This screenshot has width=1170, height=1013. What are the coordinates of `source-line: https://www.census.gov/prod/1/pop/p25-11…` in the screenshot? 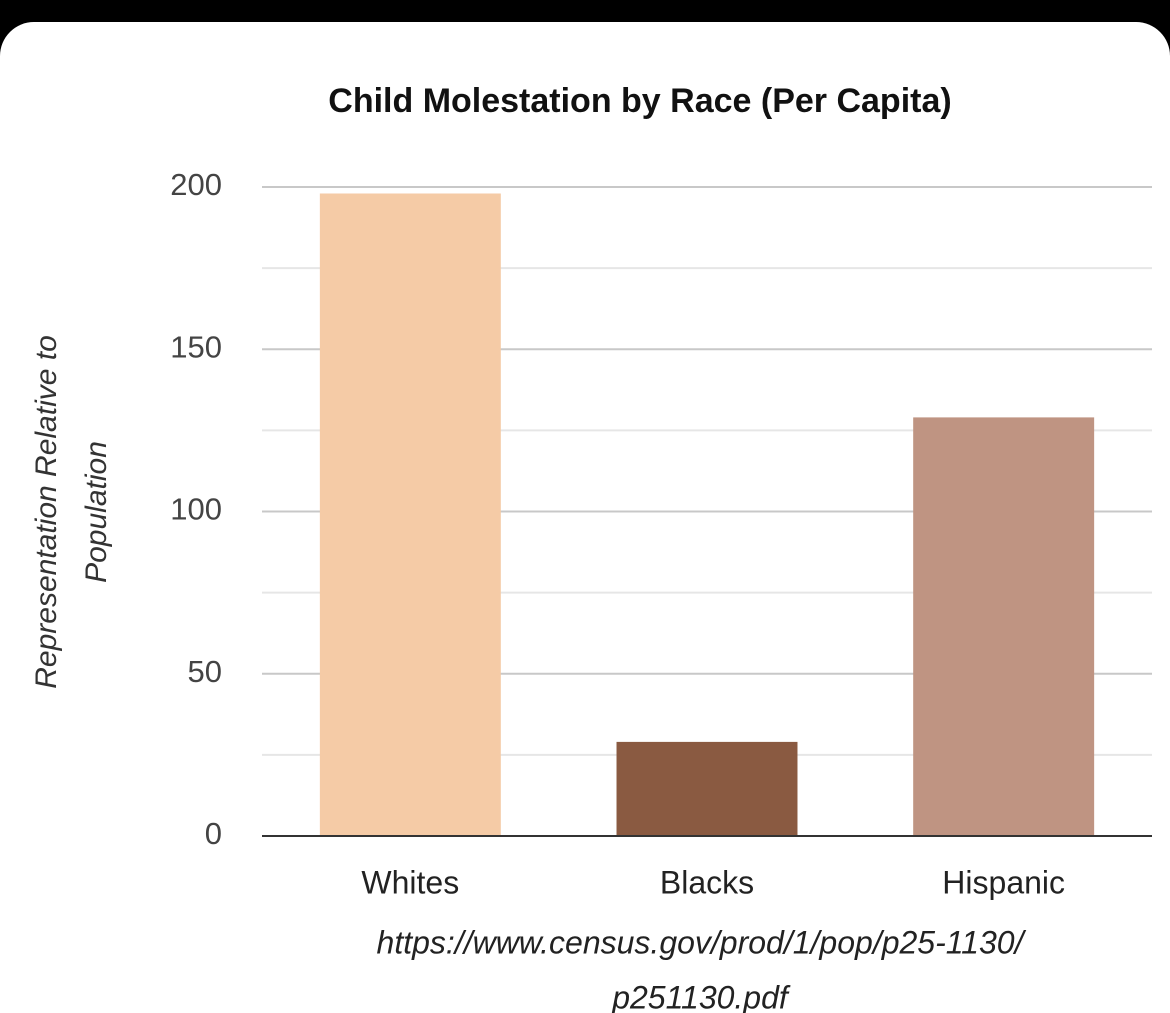 It's located at (702, 942).